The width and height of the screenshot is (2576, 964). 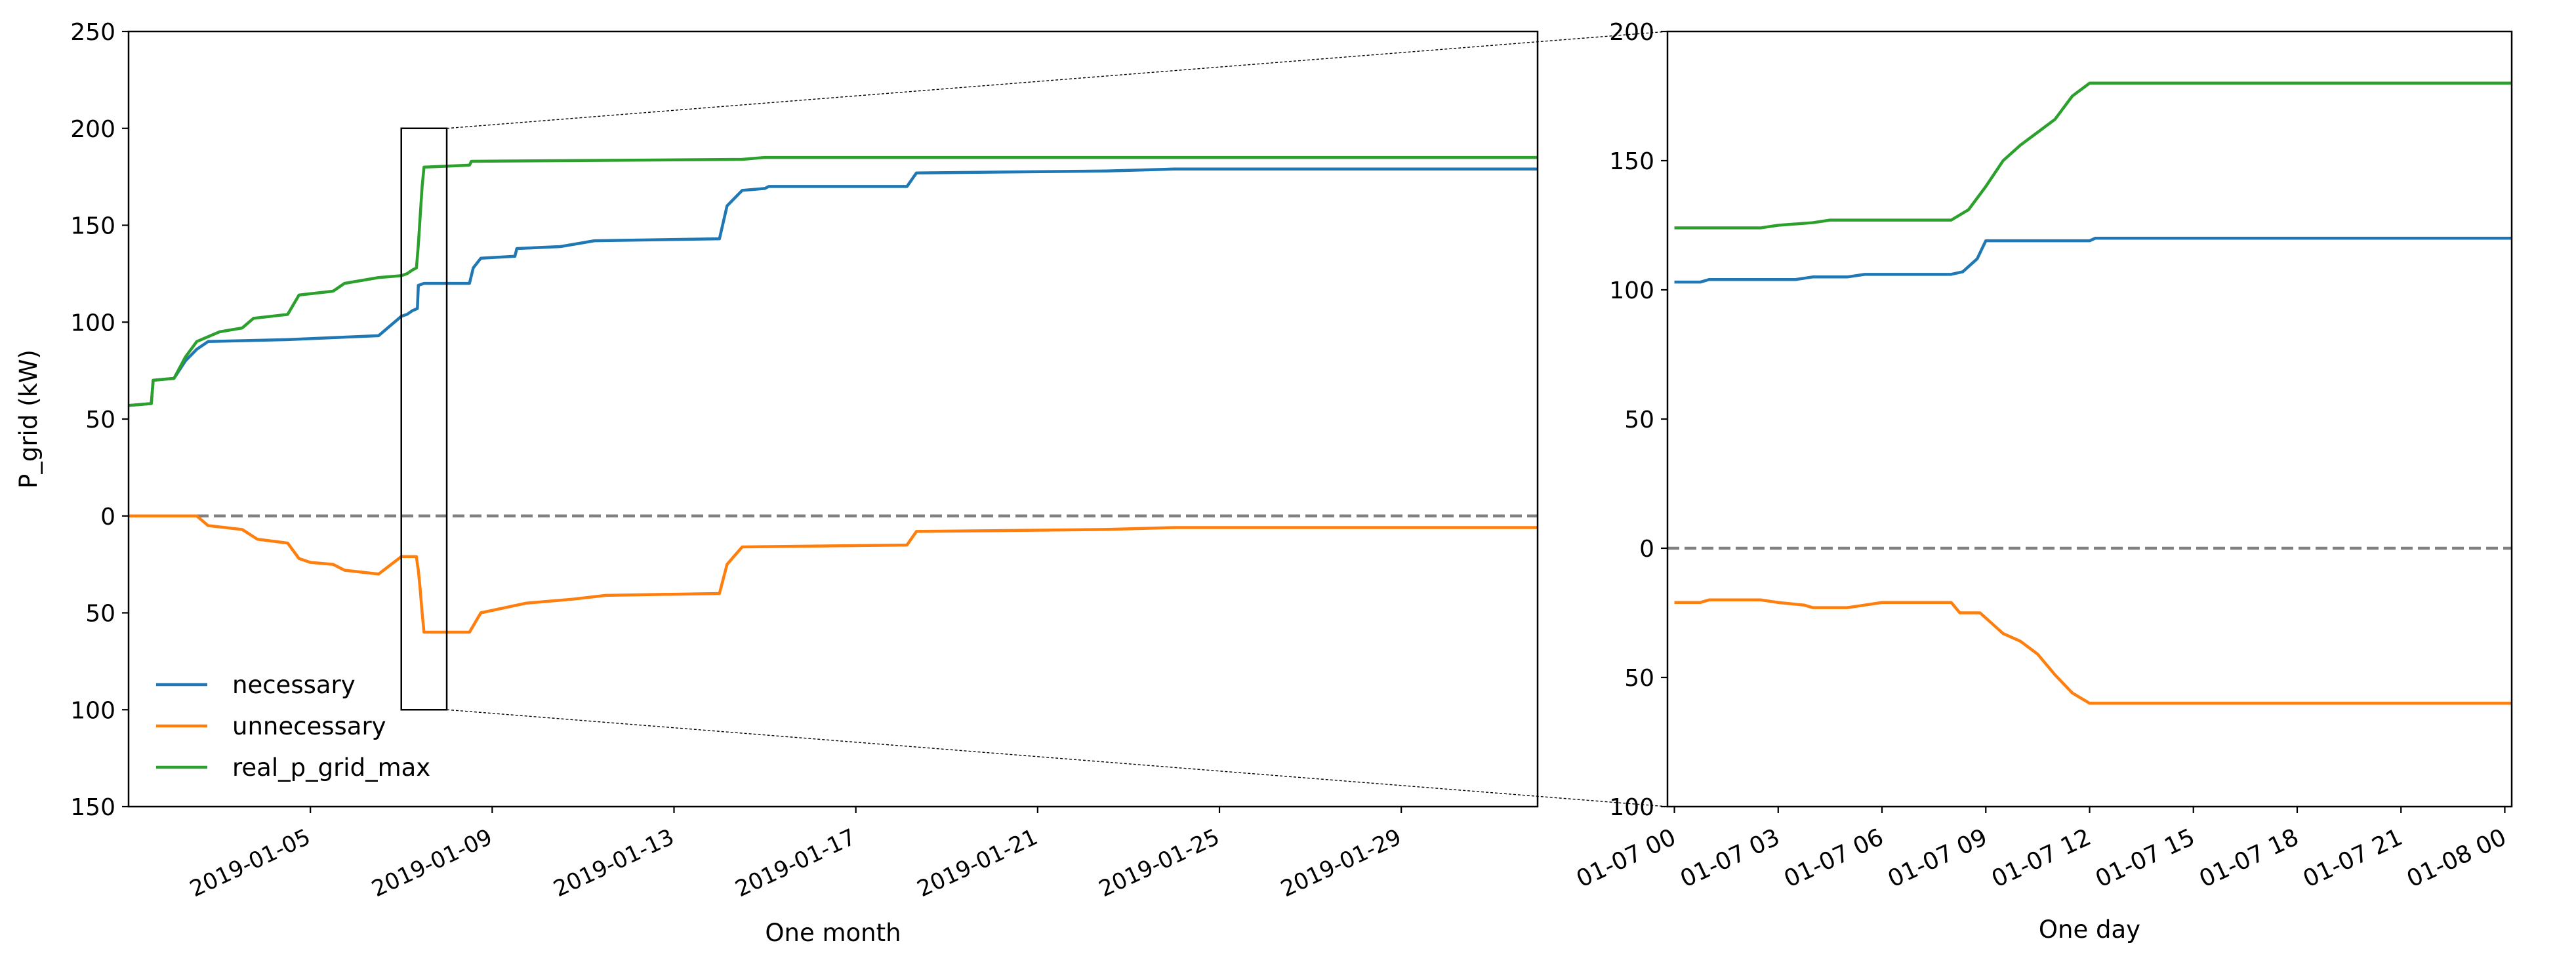 What do you see at coordinates (2093, 260) in the screenshot?
I see `day-series-necessary` at bounding box center [2093, 260].